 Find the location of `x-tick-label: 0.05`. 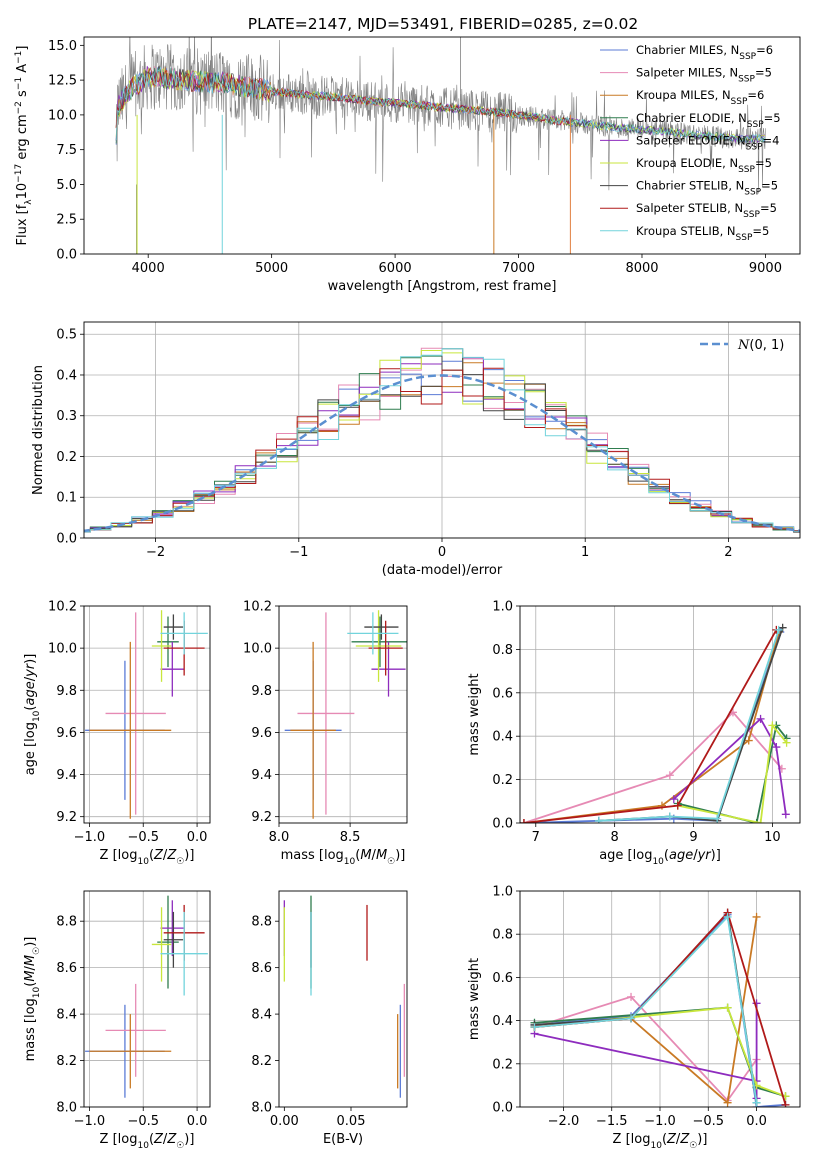

x-tick-label: 0.05 is located at coordinates (351, 1121).